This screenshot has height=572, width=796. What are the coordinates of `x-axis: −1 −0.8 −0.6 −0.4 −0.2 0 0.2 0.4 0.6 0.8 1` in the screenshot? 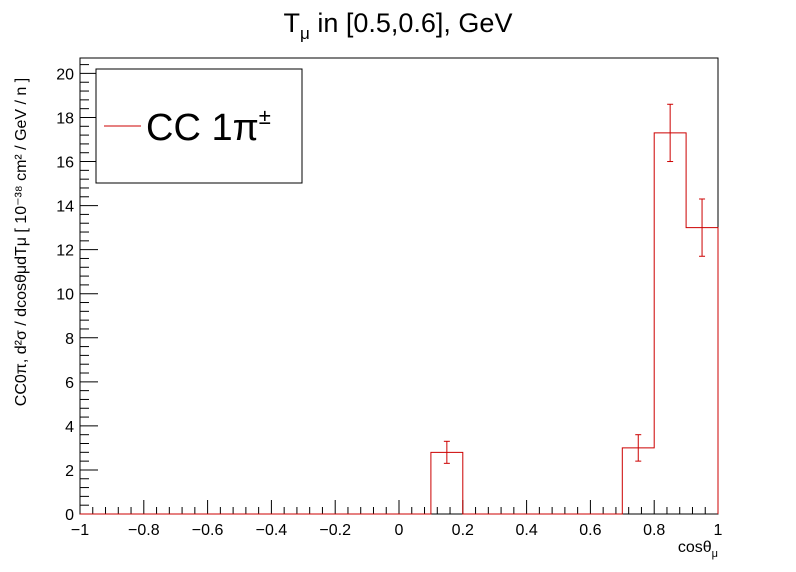 It's located at (397, 519).